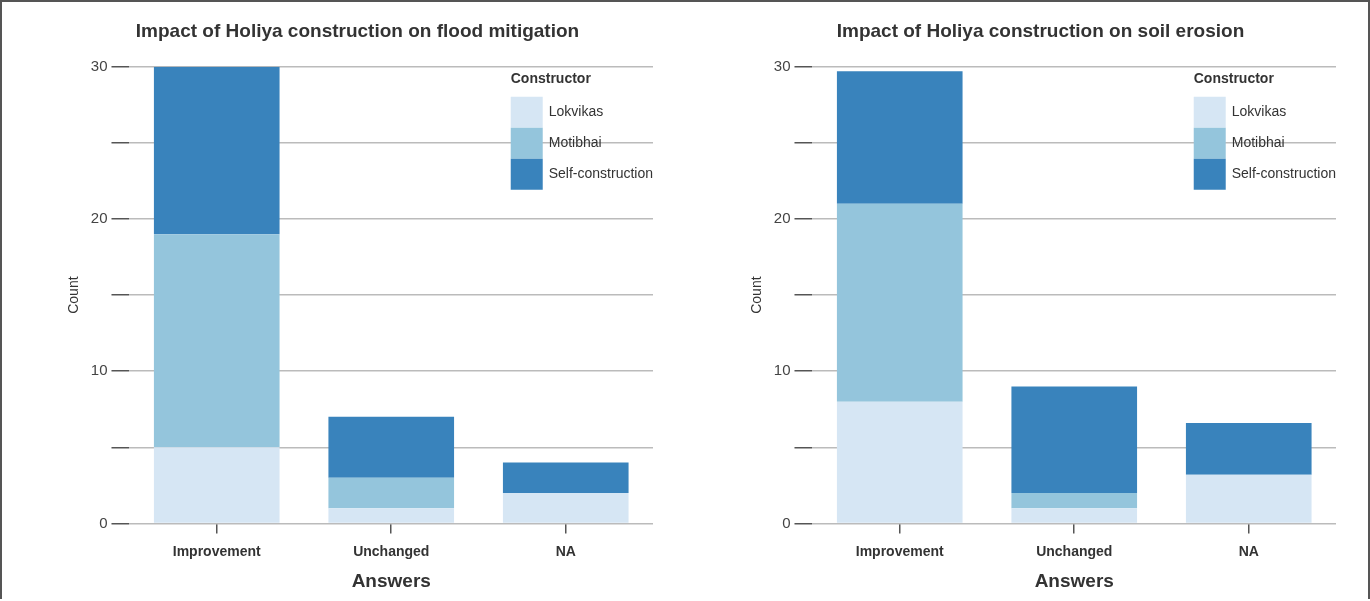  I want to click on chart-title: Impact of Holiya construction on flood mitigation, so click(357, 30).